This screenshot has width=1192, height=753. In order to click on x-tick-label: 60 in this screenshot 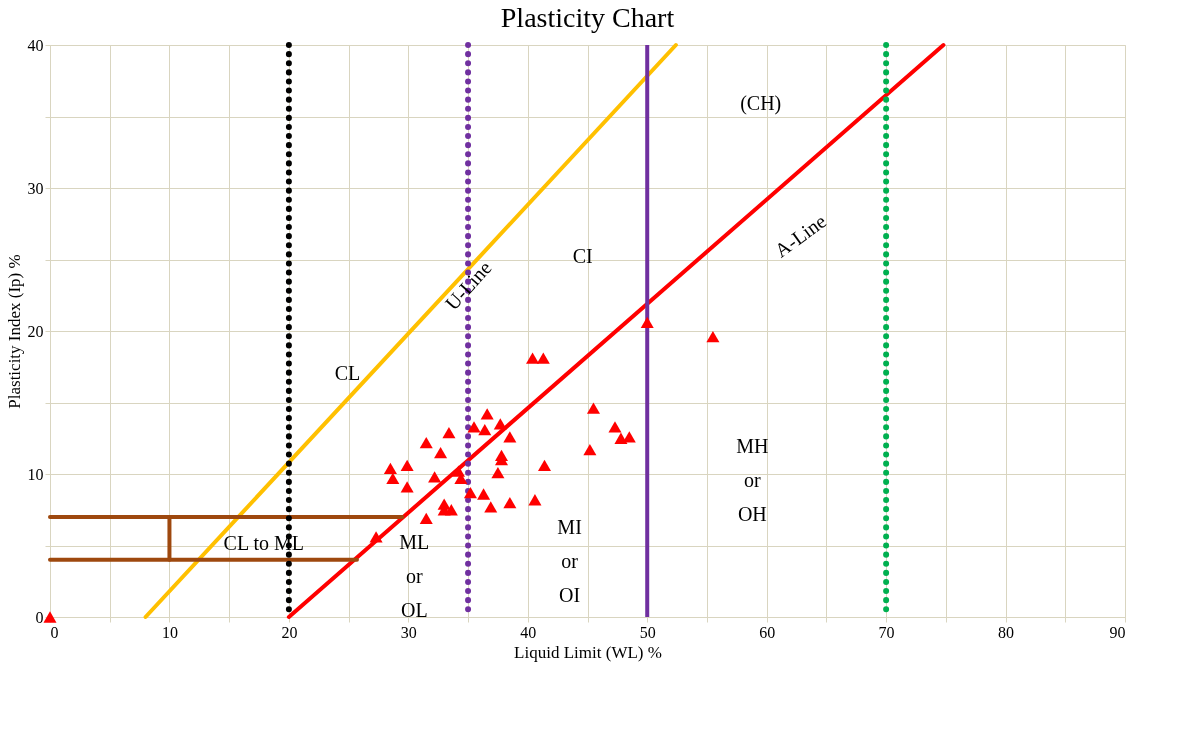, I will do `click(767, 632)`.